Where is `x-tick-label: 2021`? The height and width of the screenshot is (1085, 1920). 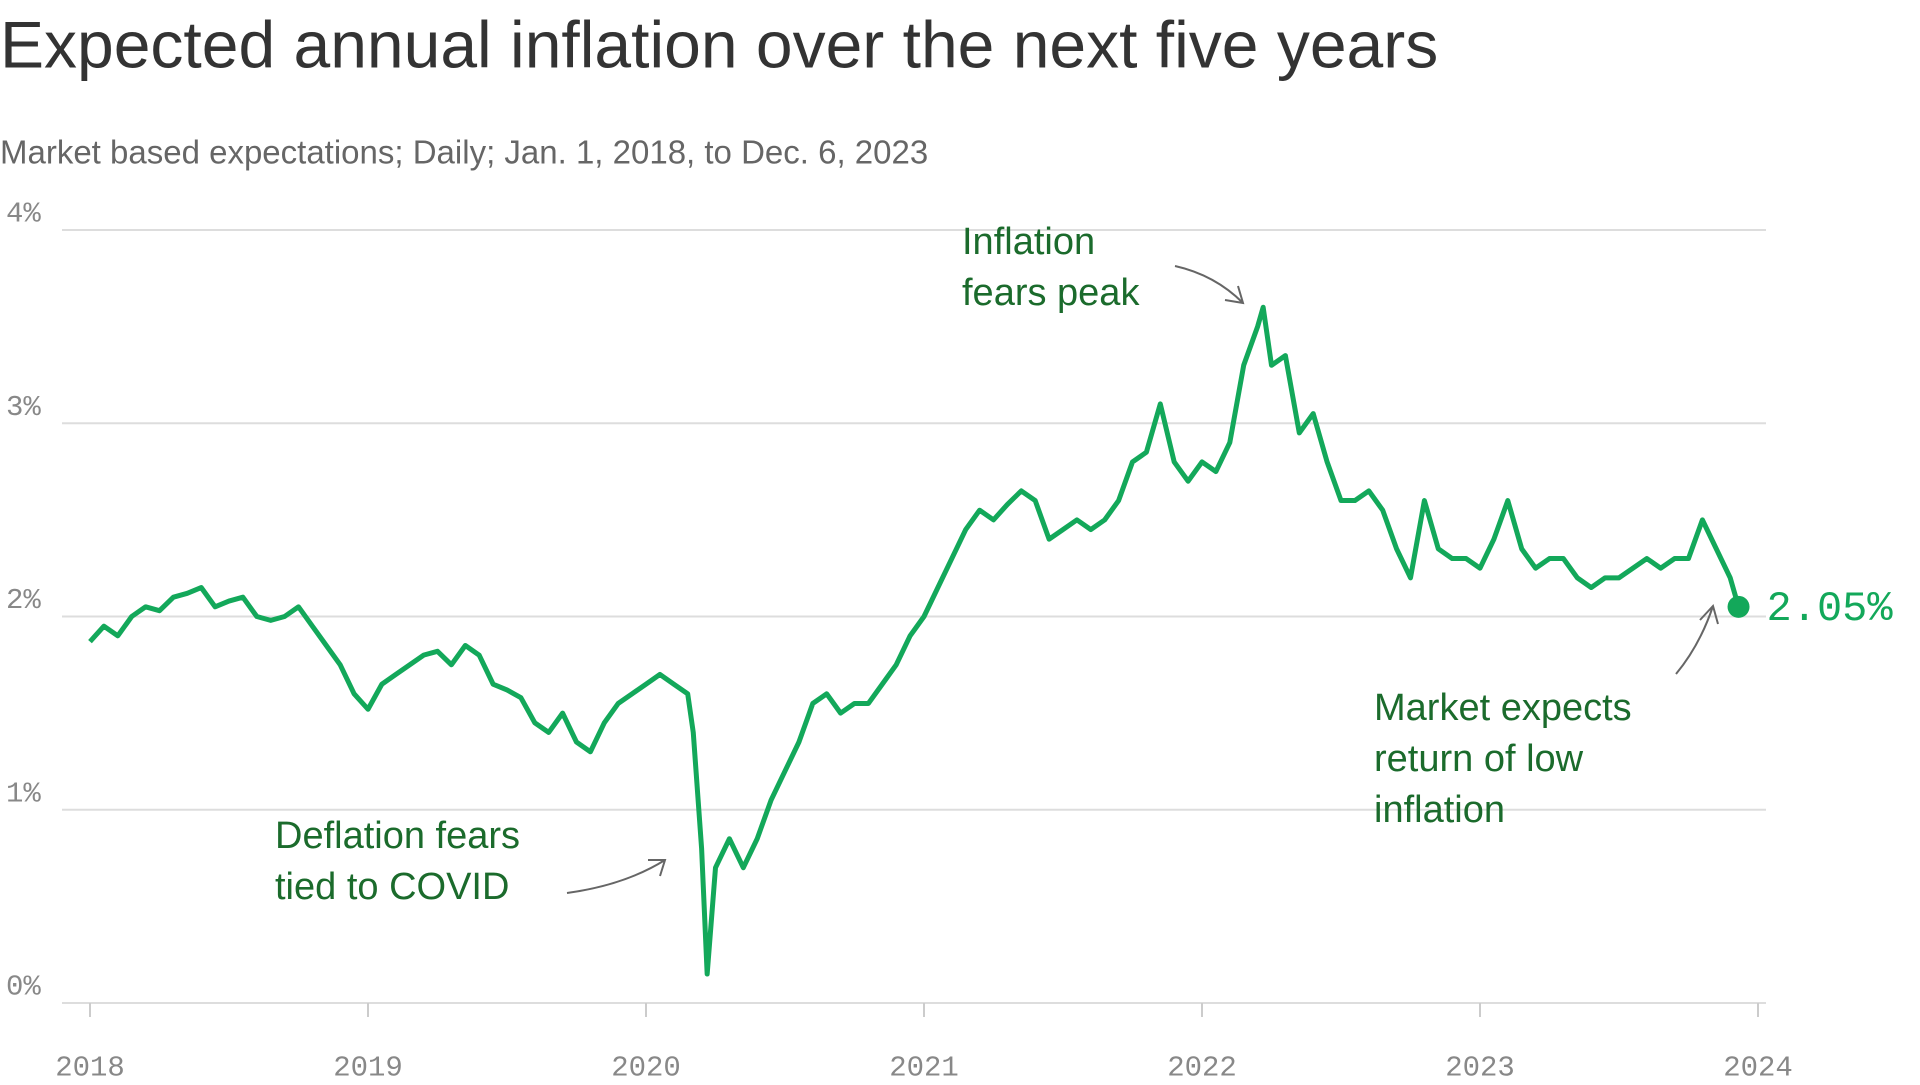
x-tick-label: 2021 is located at coordinates (924, 1066).